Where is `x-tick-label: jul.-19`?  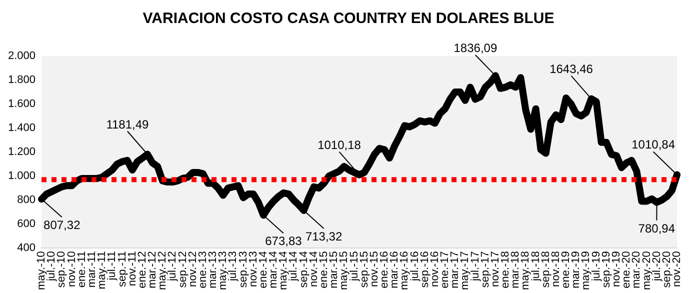
x-tick-label: jul.-19 is located at coordinates (596, 266).